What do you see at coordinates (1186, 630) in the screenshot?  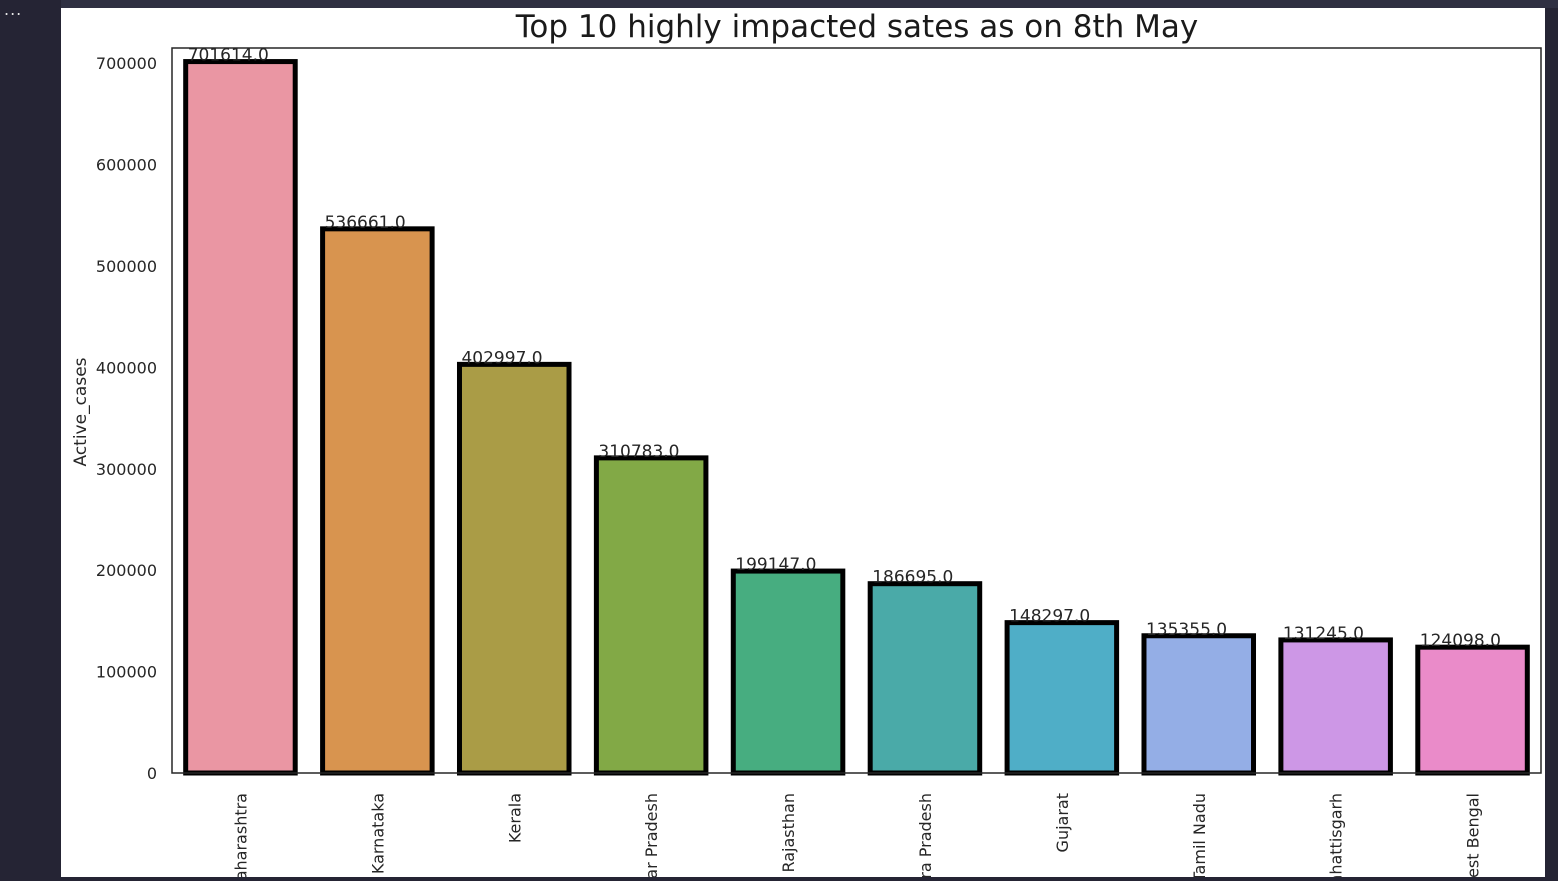 I see `bar-value-label: 135355.0` at bounding box center [1186, 630].